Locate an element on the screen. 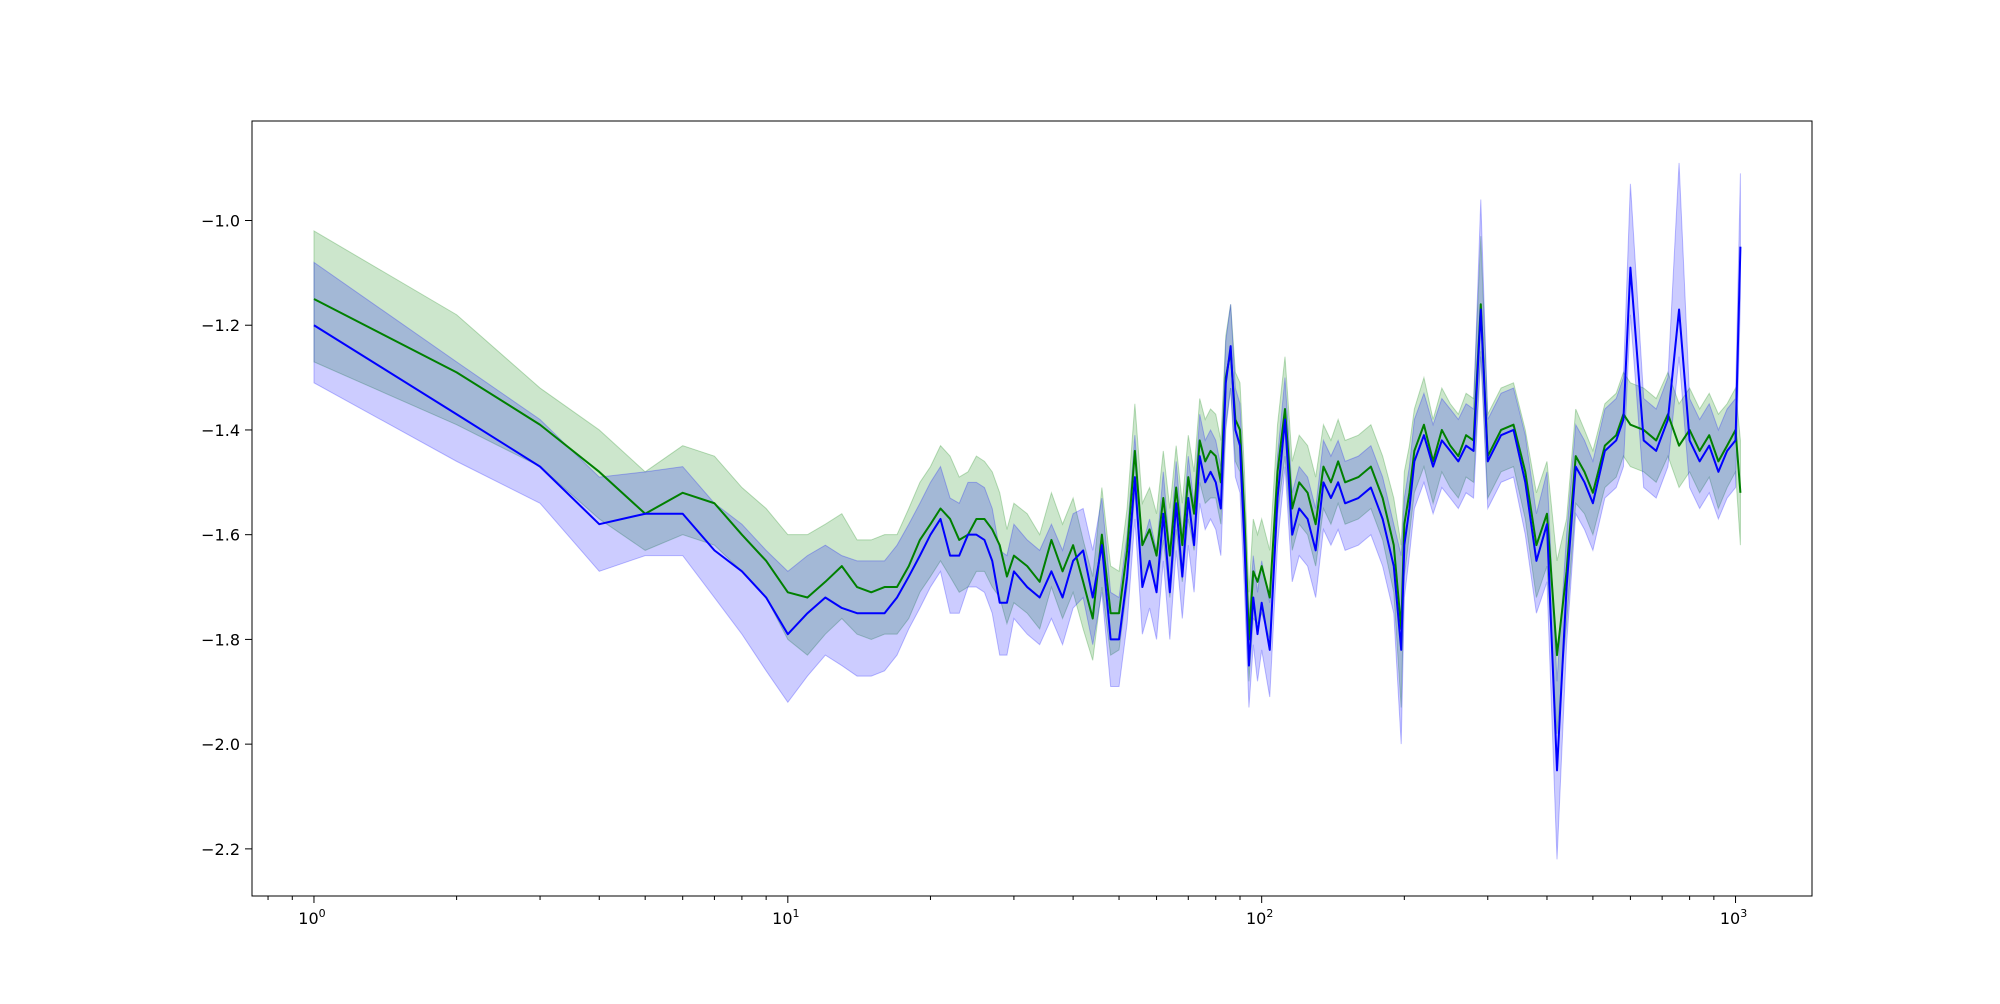 The height and width of the screenshot is (1004, 2000). y-tick-label: −1.2 is located at coordinates (220, 325).